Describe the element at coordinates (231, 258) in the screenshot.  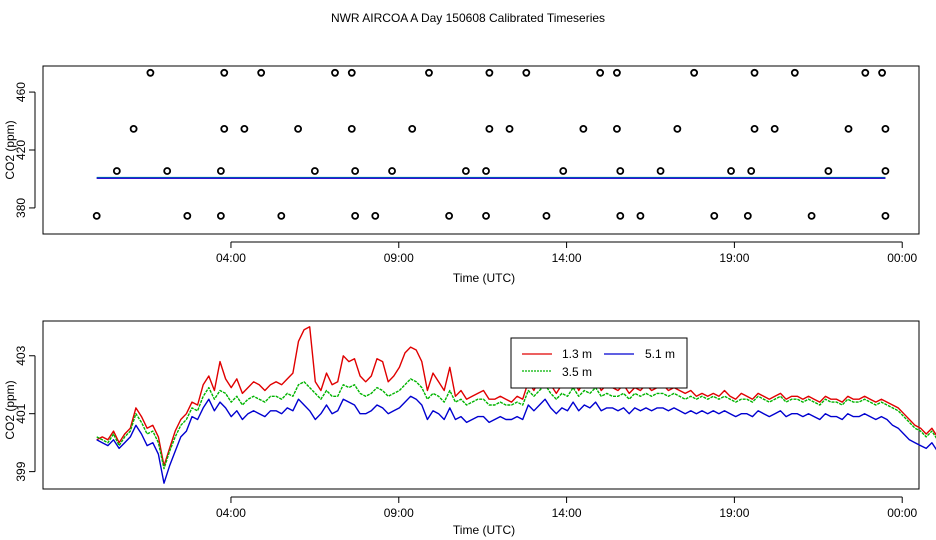
I see `scatter-x-tick-label: 04:00` at that location.